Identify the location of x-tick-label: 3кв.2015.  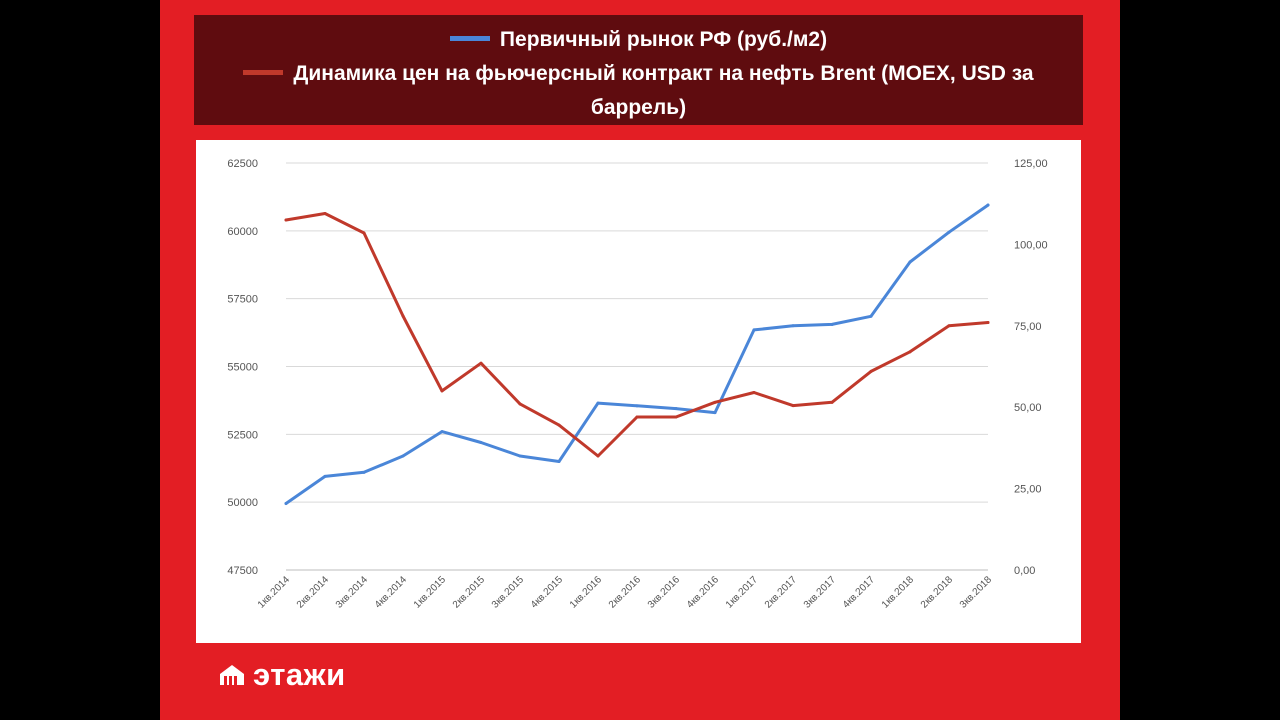
(508, 592).